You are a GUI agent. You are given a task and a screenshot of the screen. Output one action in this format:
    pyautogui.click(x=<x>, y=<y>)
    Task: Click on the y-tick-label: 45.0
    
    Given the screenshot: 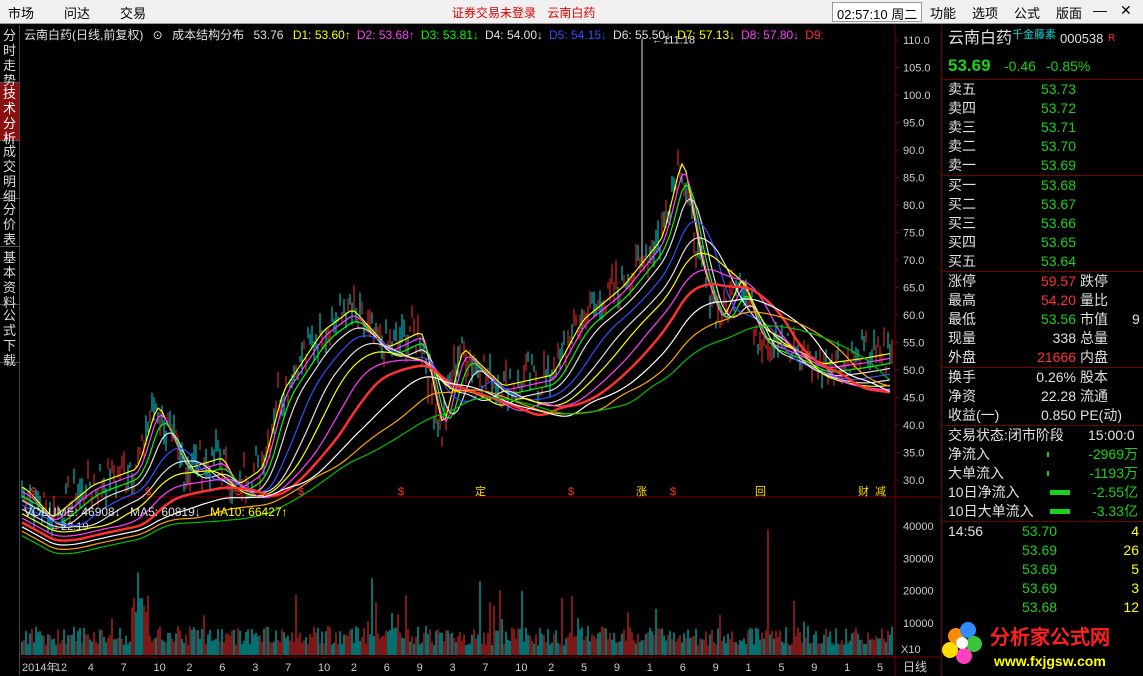 What is the action you would take?
    pyautogui.click(x=913, y=399)
    